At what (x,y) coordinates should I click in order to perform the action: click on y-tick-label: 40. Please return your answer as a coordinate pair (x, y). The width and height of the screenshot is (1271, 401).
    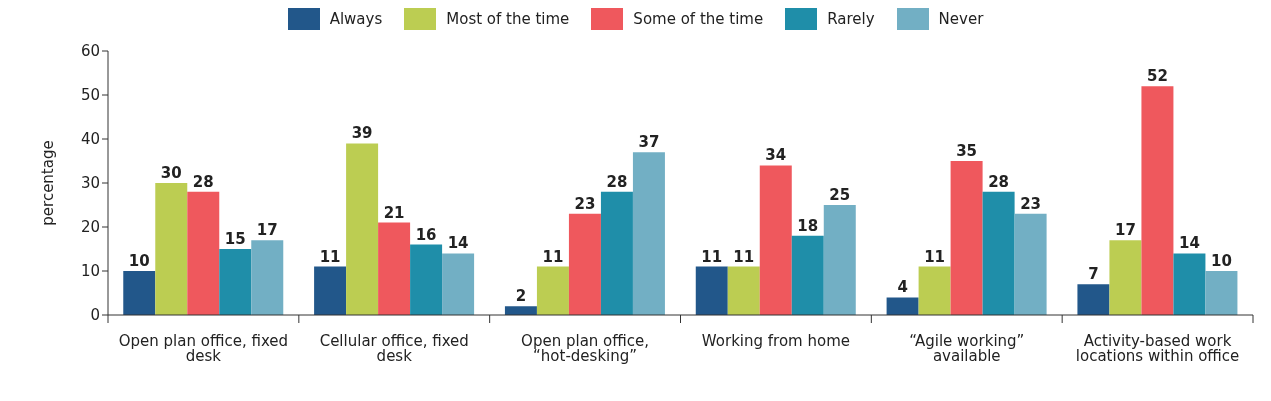
    Looking at the image, I should click on (90, 139).